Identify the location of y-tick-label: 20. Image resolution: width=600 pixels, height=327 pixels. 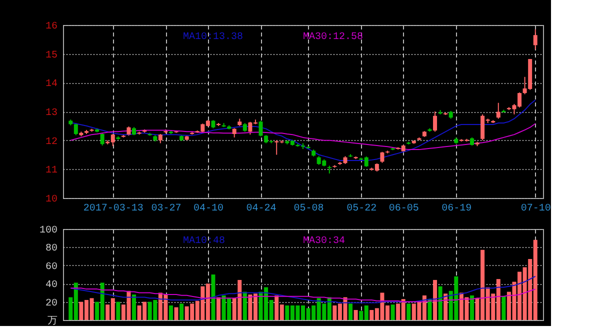
(51, 304).